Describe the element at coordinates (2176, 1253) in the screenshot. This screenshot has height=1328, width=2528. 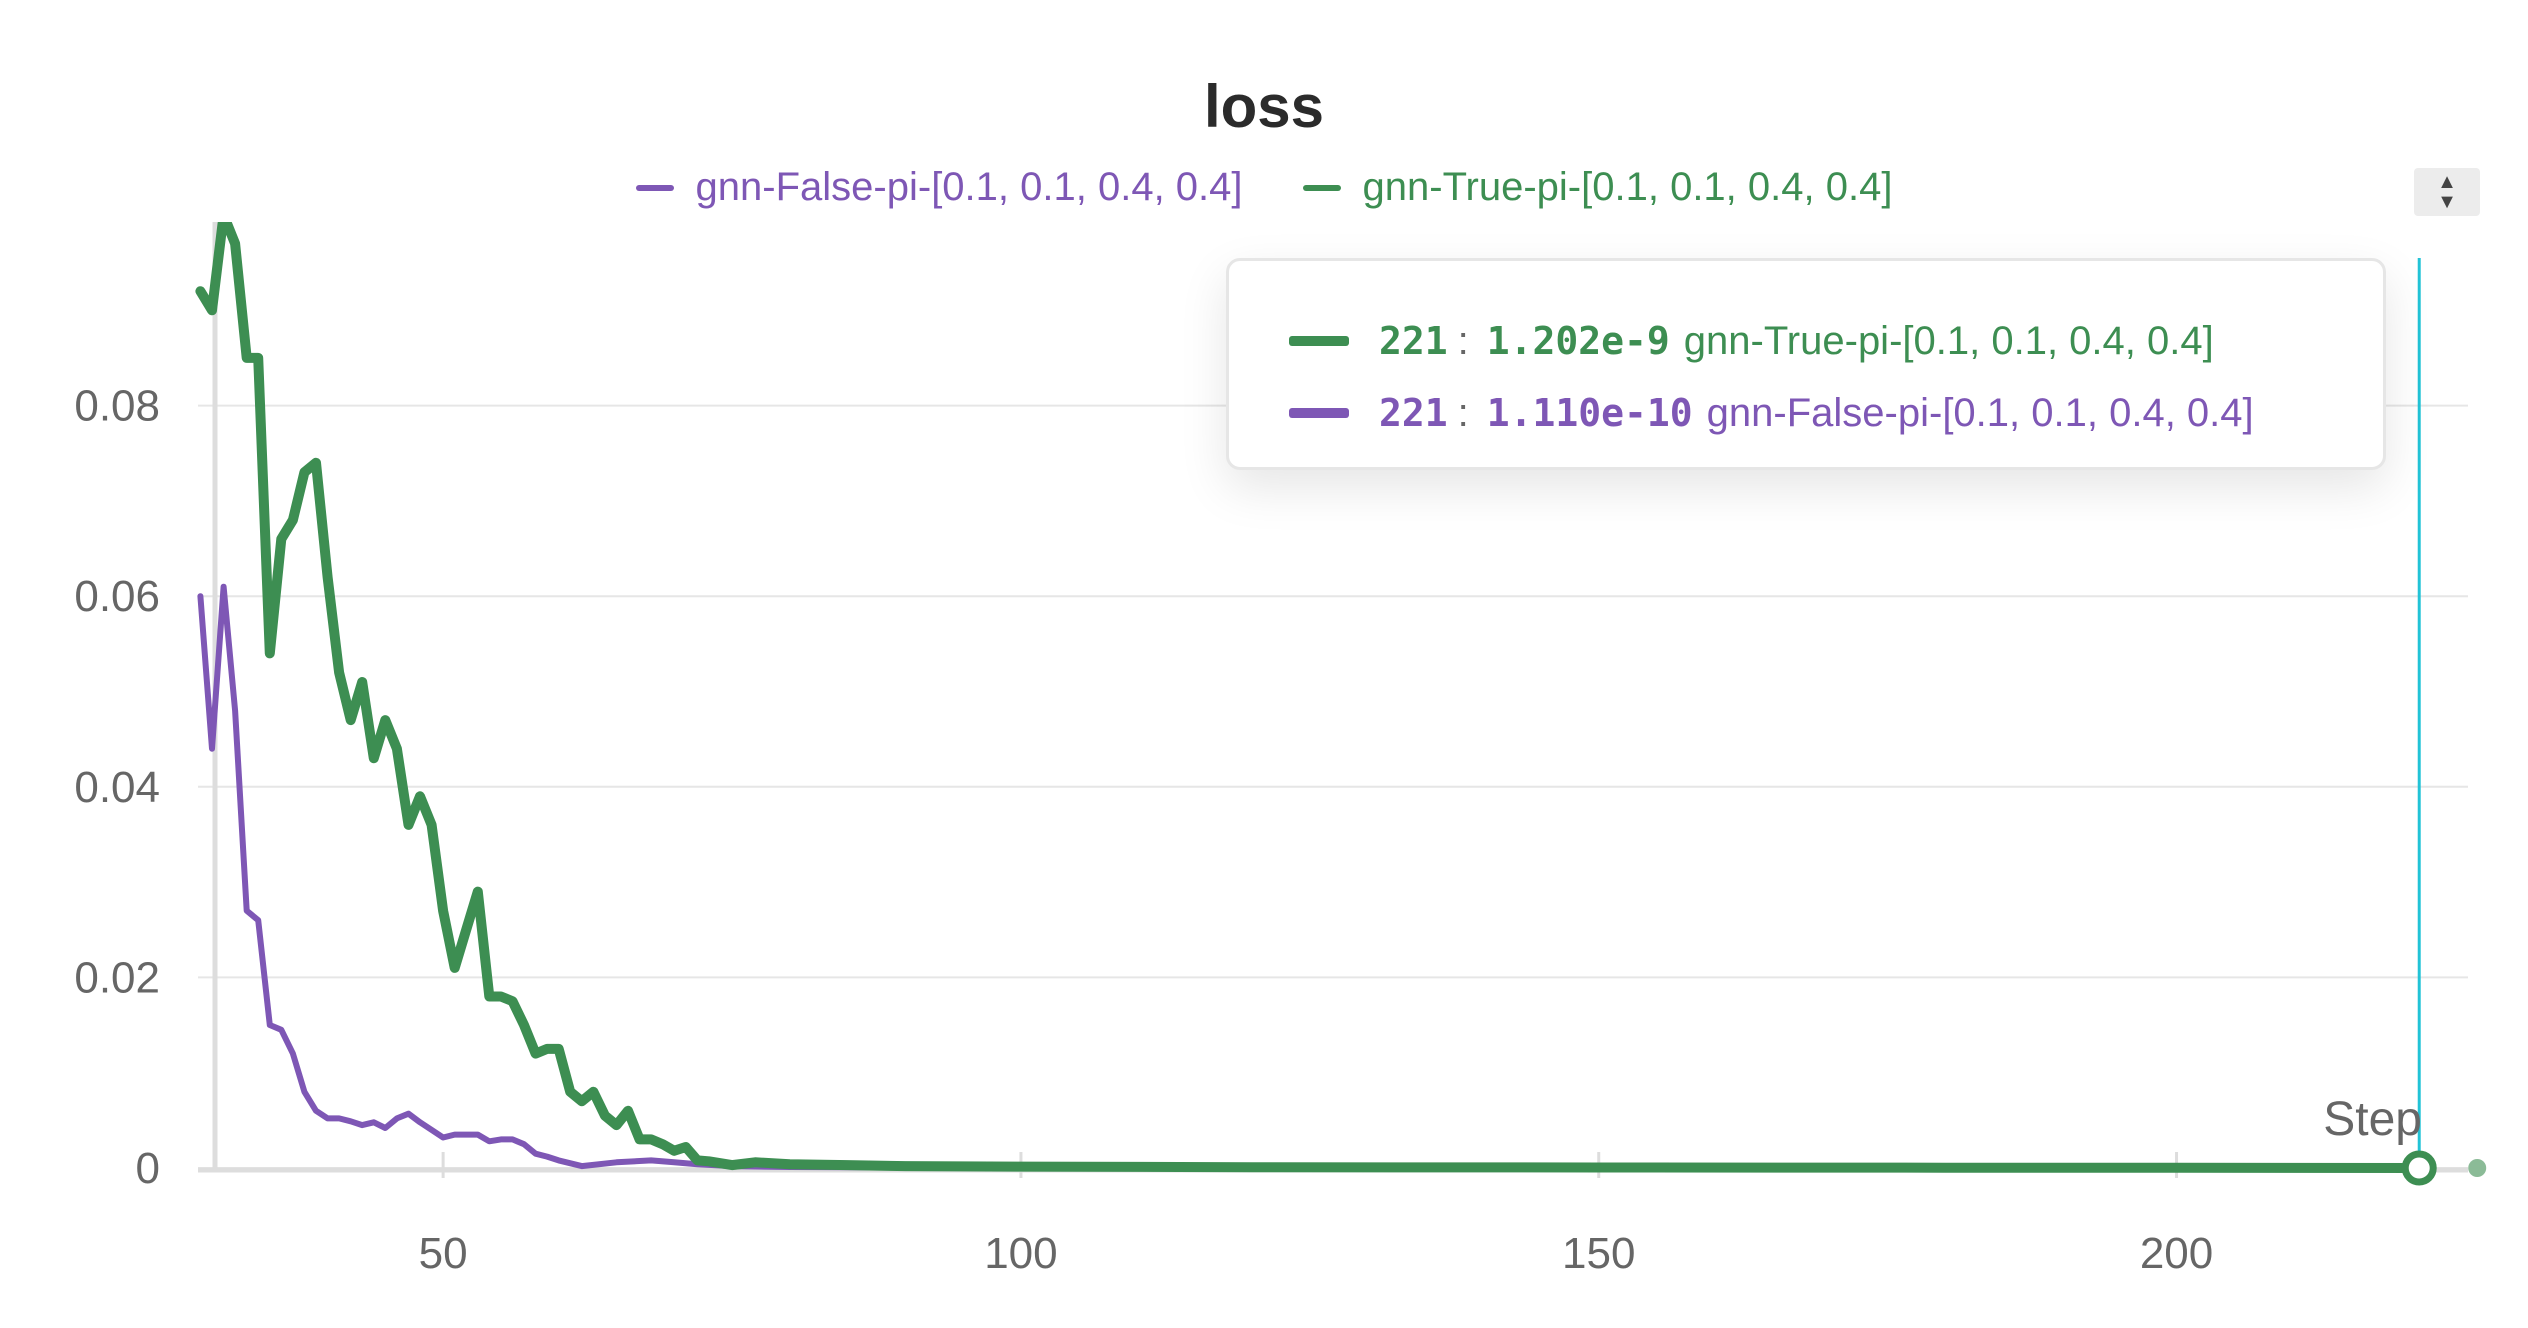
I see `x-tick-label: 200` at that location.